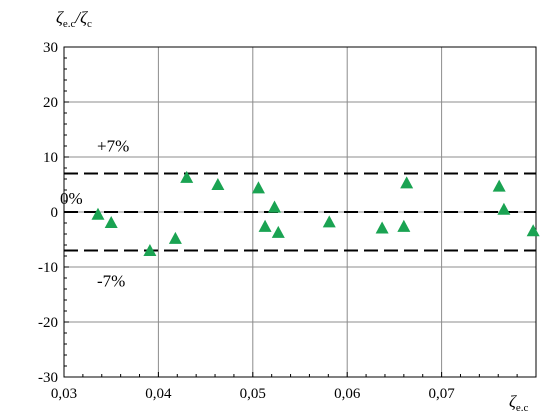  I want to click on reference-line-label: -7%, so click(111, 281).